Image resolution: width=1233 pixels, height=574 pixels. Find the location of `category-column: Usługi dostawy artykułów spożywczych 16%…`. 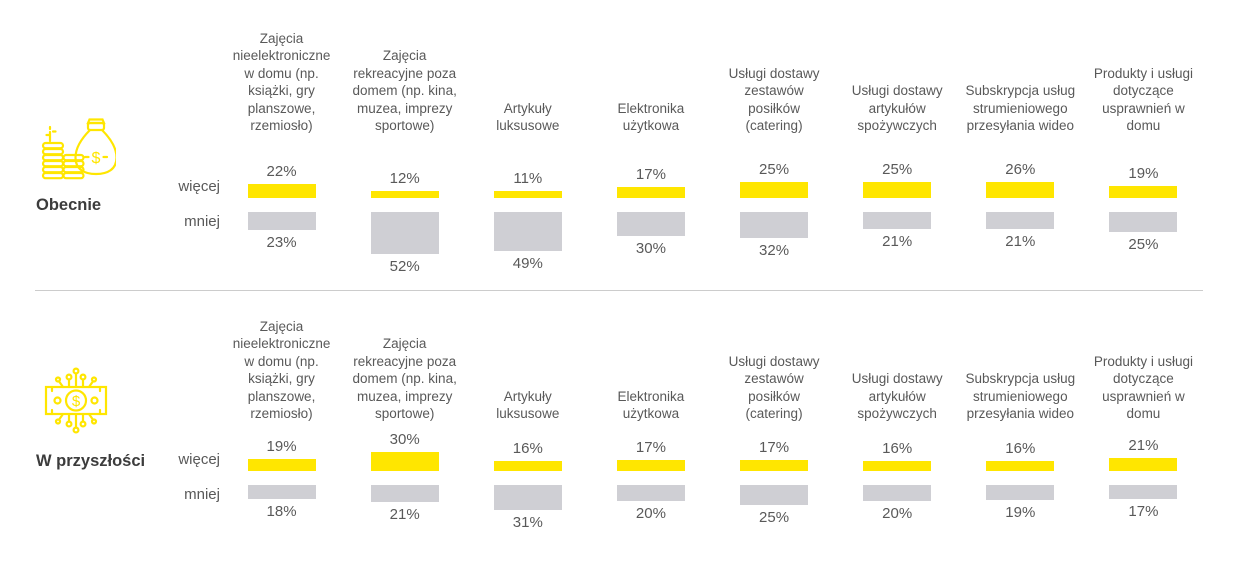

category-column: Usługi dostawy artykułów spożywczych 16%… is located at coordinates (897, 442).